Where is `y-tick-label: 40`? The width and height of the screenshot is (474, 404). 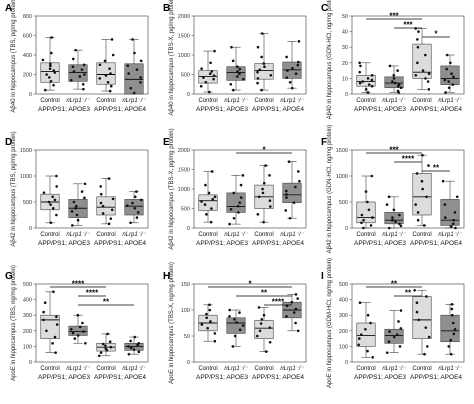 y-tick-label: 40 is located at coordinates (345, 33).